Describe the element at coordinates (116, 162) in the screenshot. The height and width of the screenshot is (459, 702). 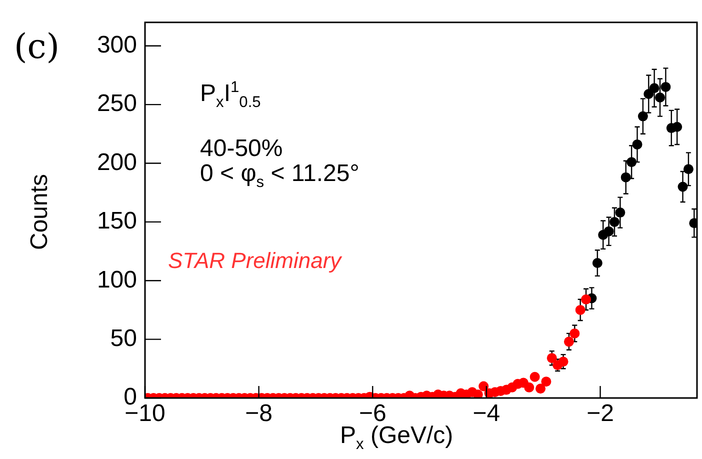
I see `y-tick-label: 200` at that location.